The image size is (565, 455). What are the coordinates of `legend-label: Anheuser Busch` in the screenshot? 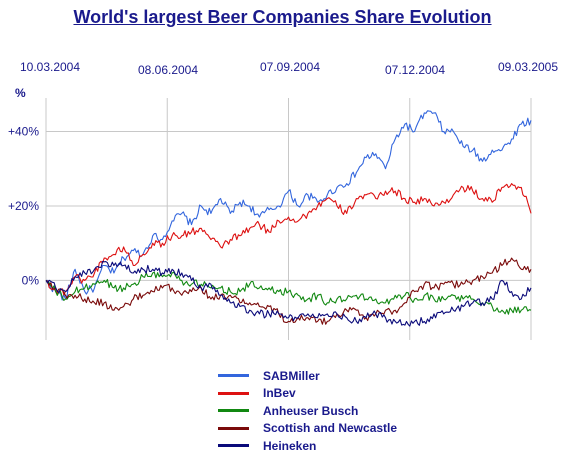 It's located at (311, 410).